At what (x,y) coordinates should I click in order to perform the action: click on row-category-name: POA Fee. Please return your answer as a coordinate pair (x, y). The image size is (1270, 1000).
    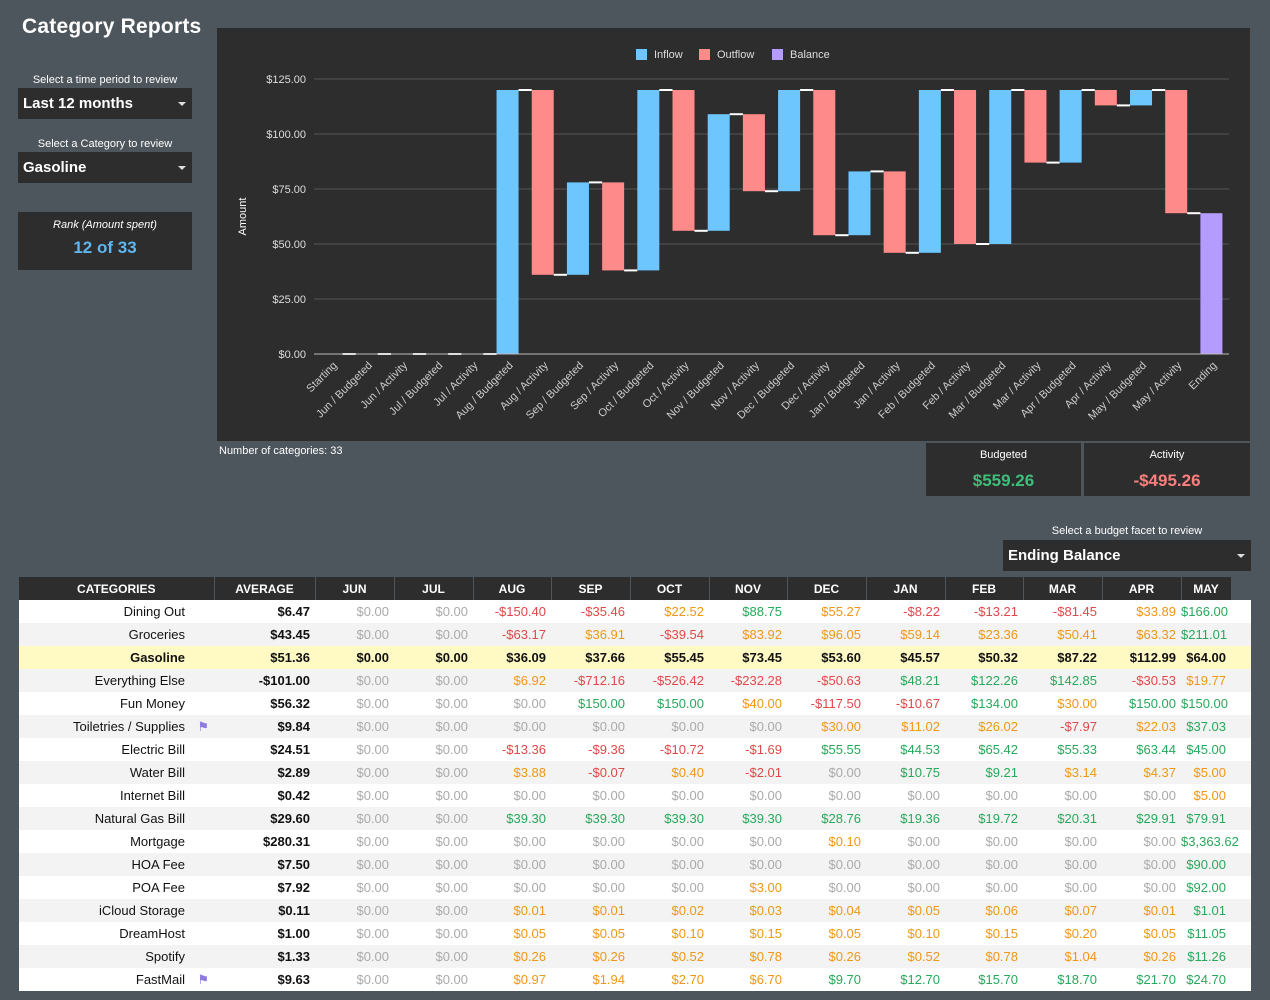
    Looking at the image, I should click on (158, 887).